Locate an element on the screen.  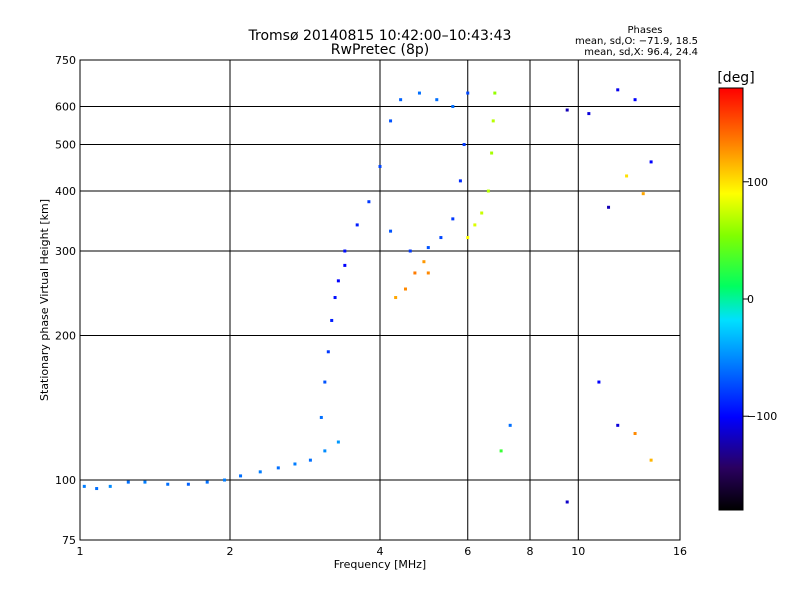
x-tick-label: 1 is located at coordinates (80, 551).